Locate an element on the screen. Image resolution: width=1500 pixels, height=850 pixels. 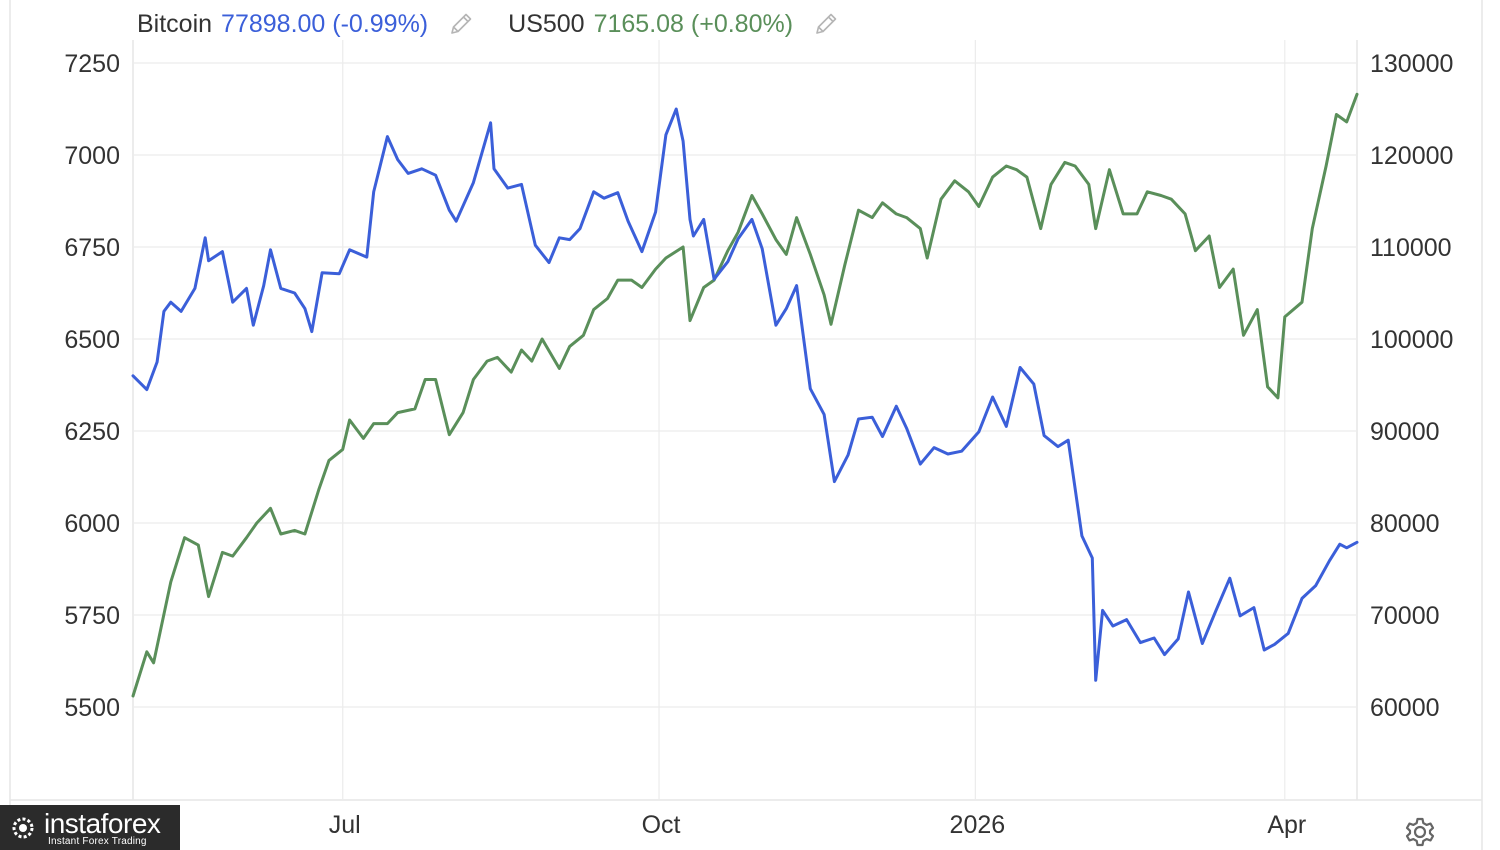
watermark: instaforex Instant Forex Trading is located at coordinates (90, 827).